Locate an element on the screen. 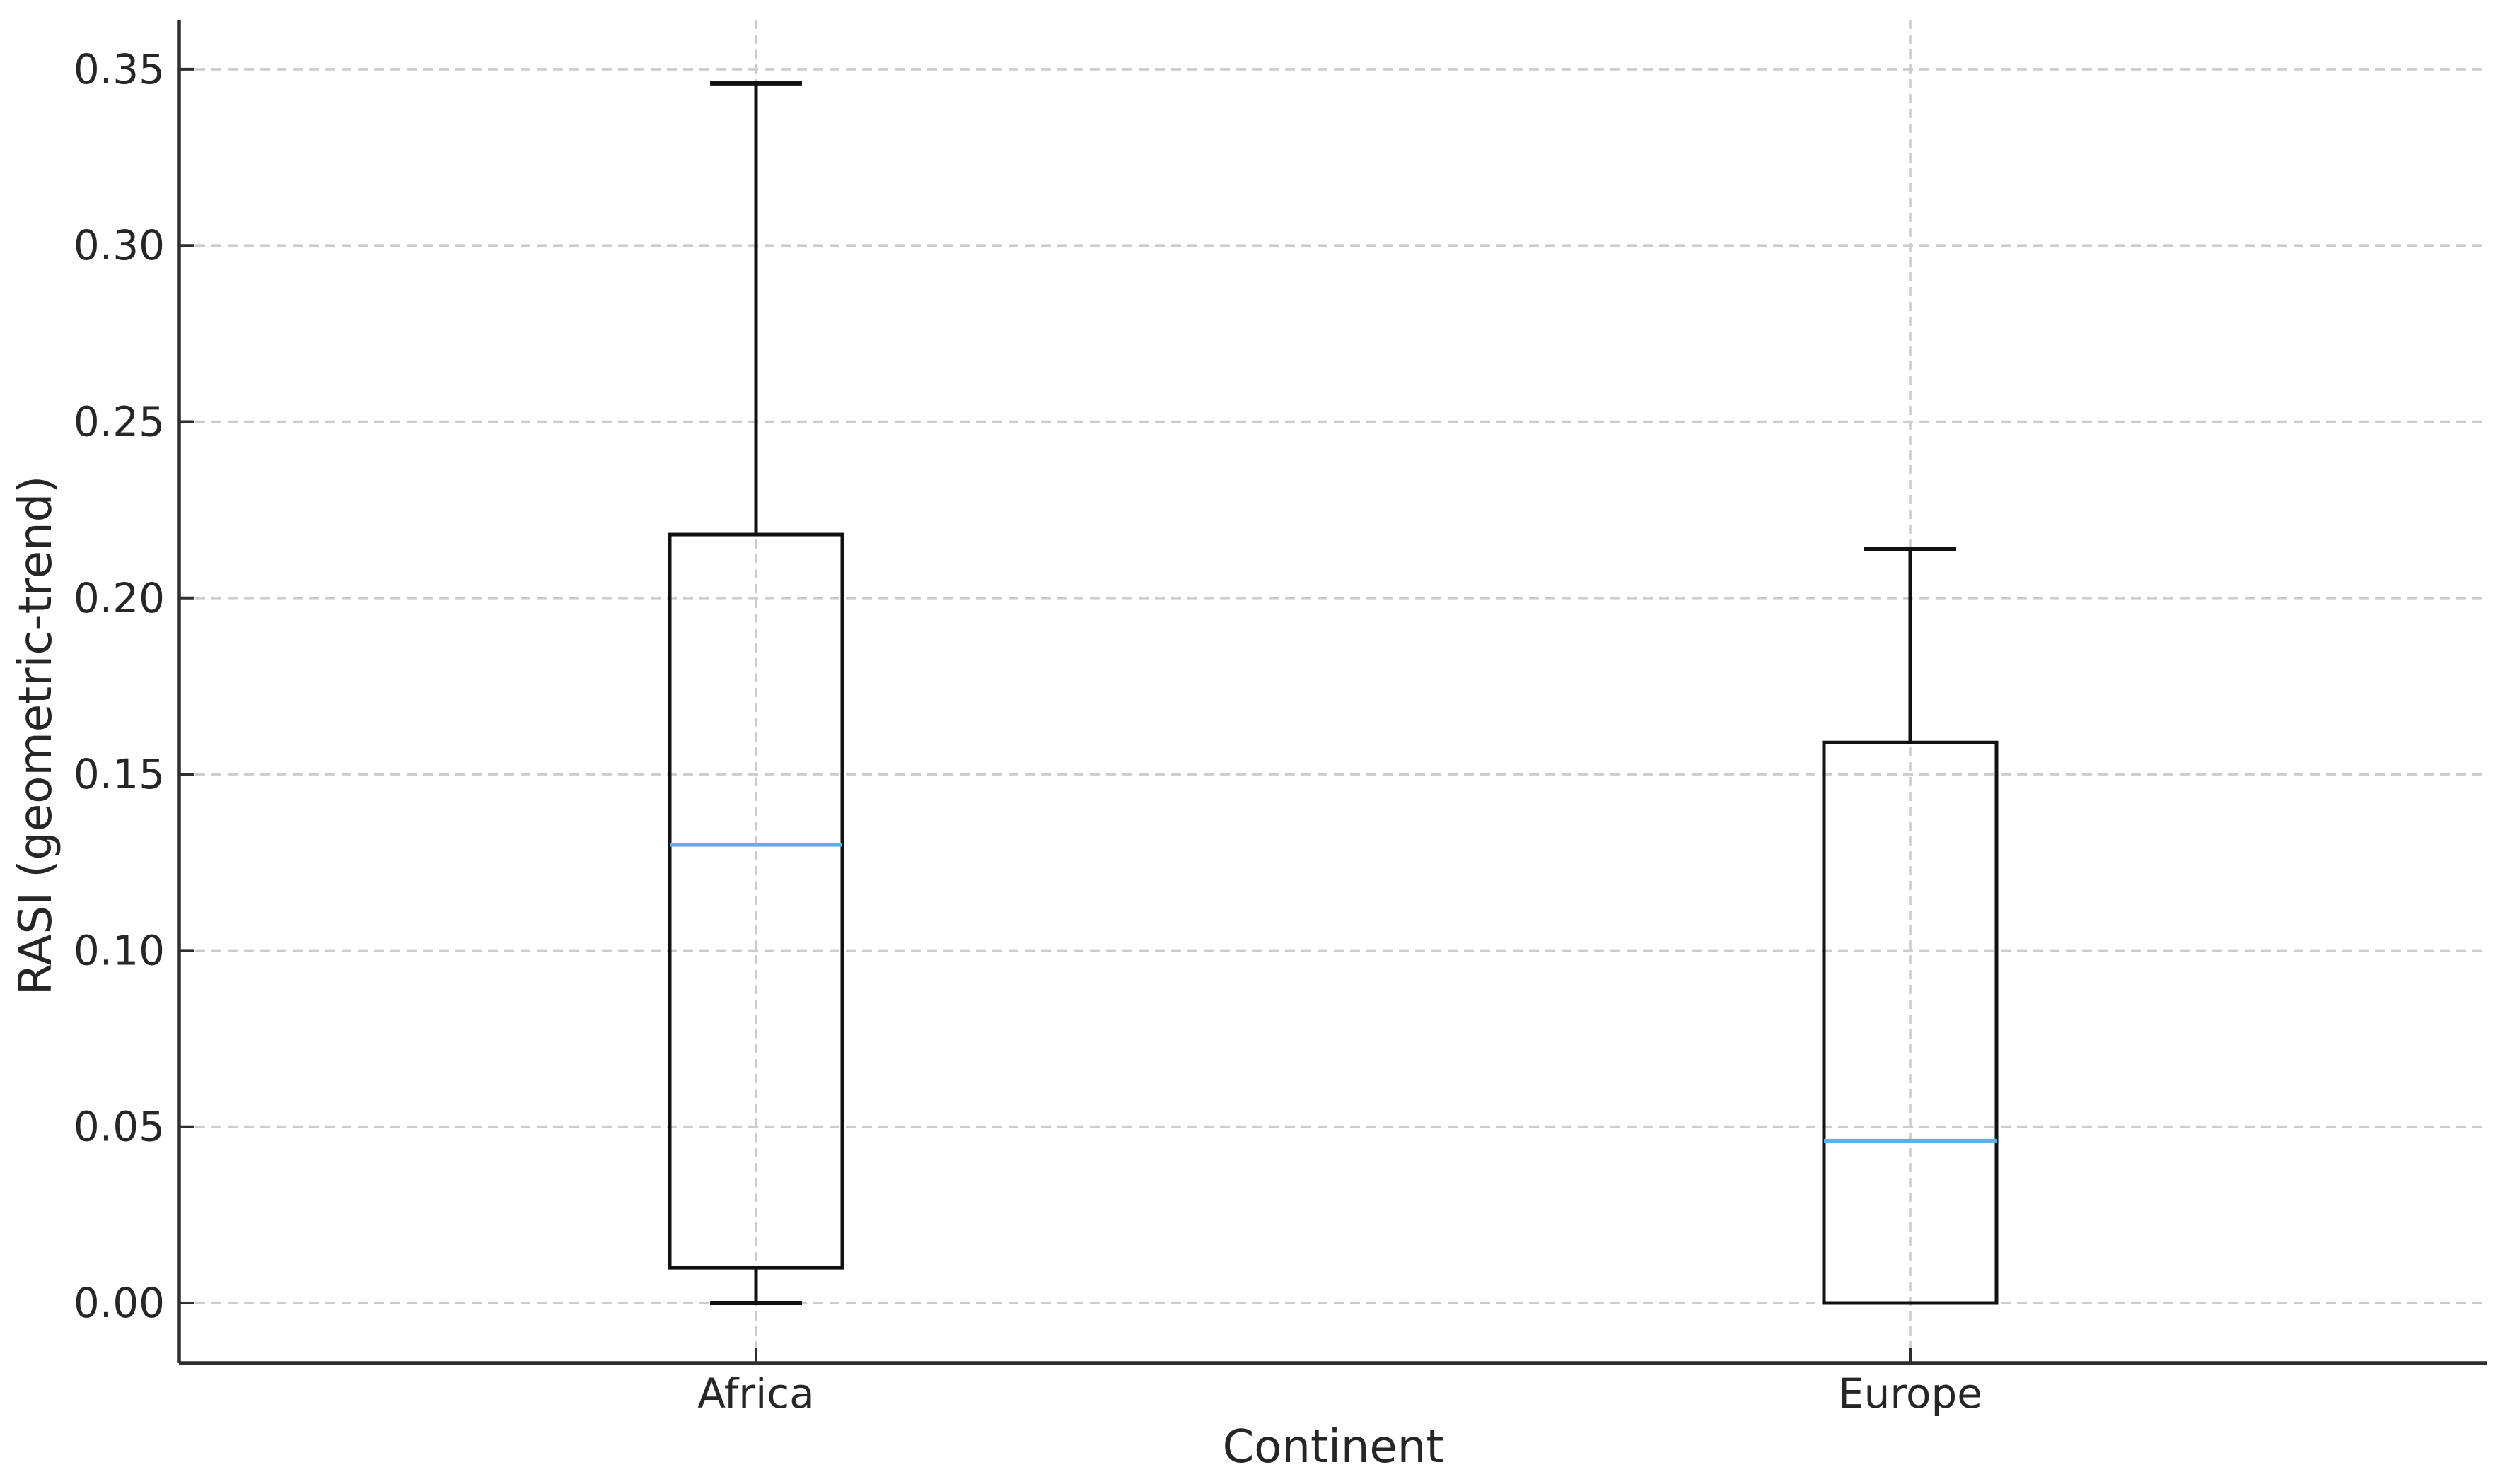  y-tick-label-0.25: 0.25 is located at coordinates (119, 422).